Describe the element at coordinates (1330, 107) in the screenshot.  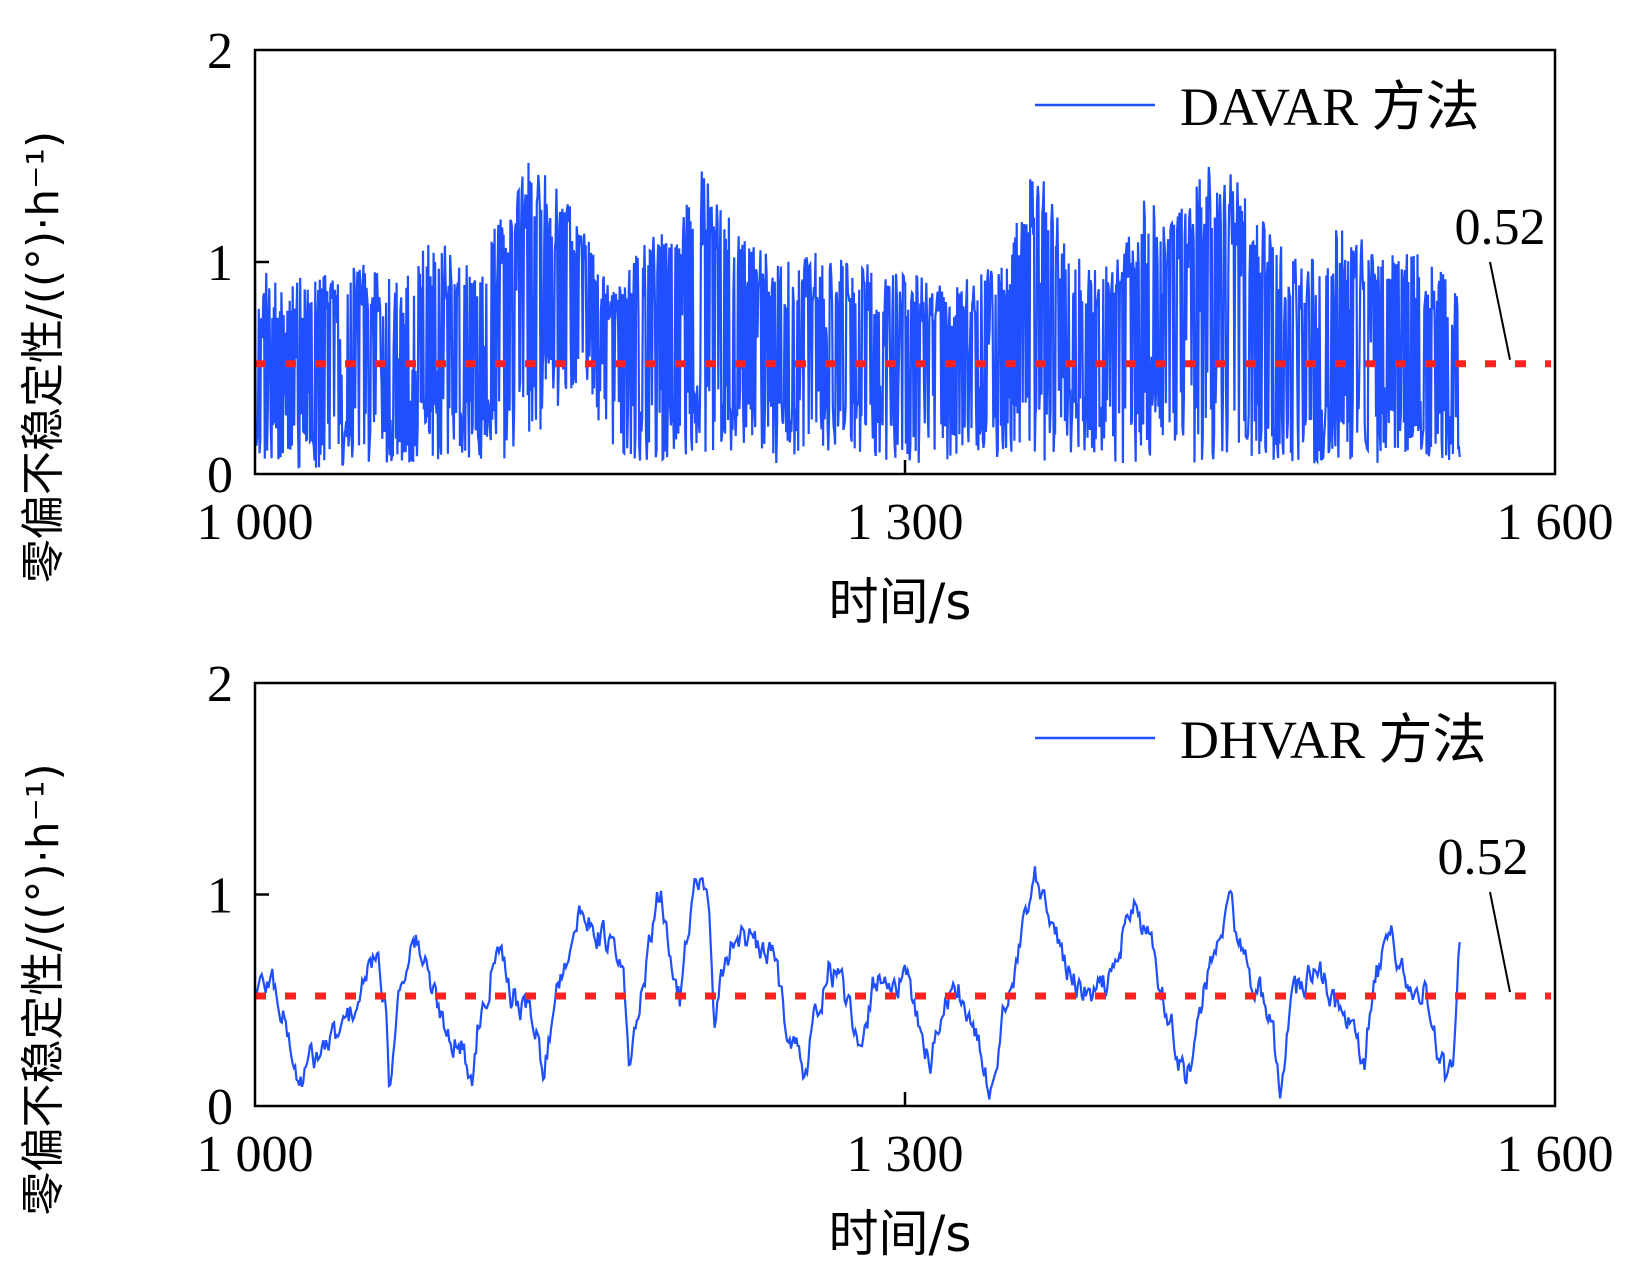
I see `legend-label: DAVAR 方法` at that location.